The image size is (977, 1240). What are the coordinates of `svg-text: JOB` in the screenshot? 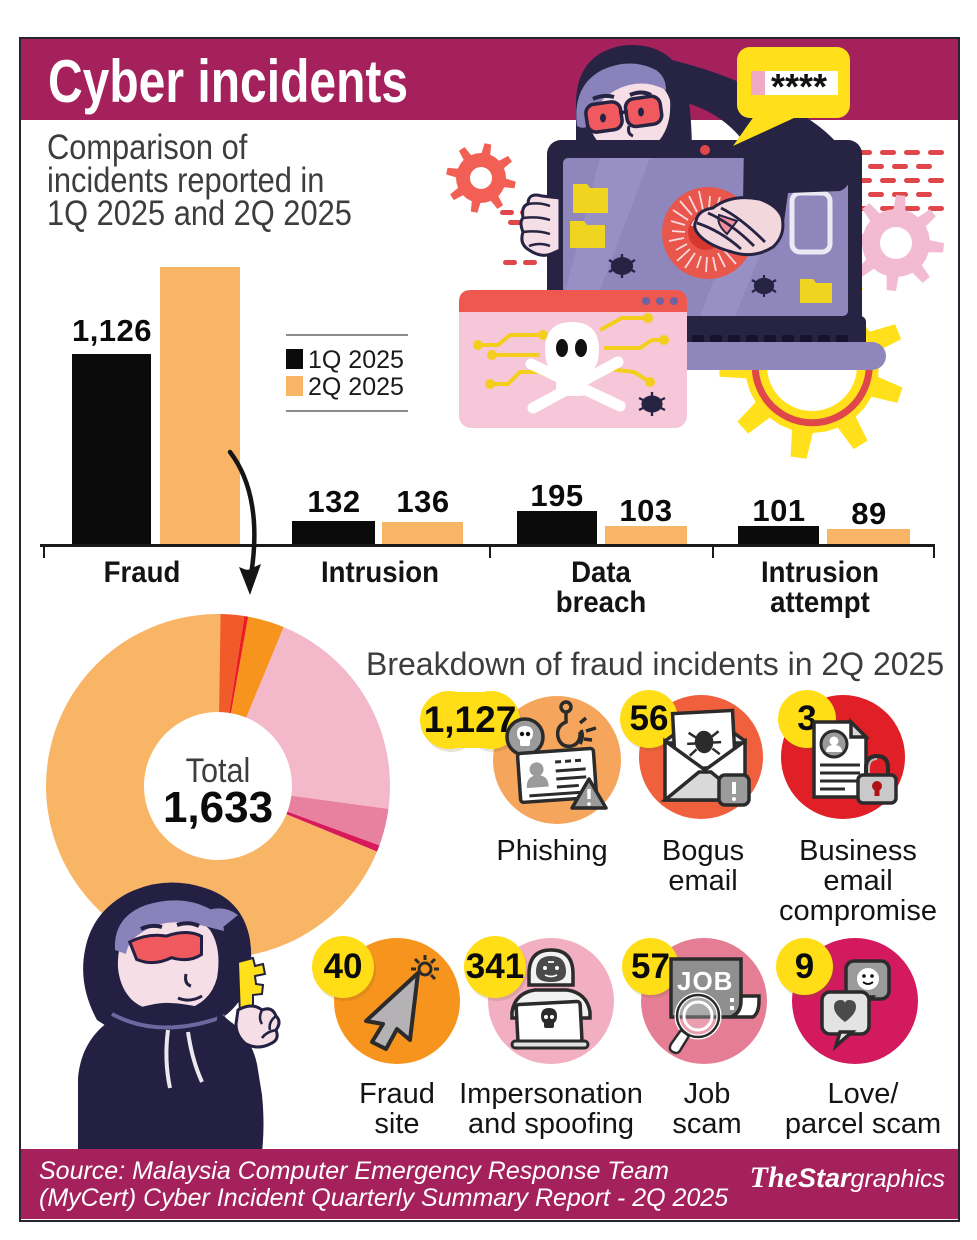 It's located at (705, 981).